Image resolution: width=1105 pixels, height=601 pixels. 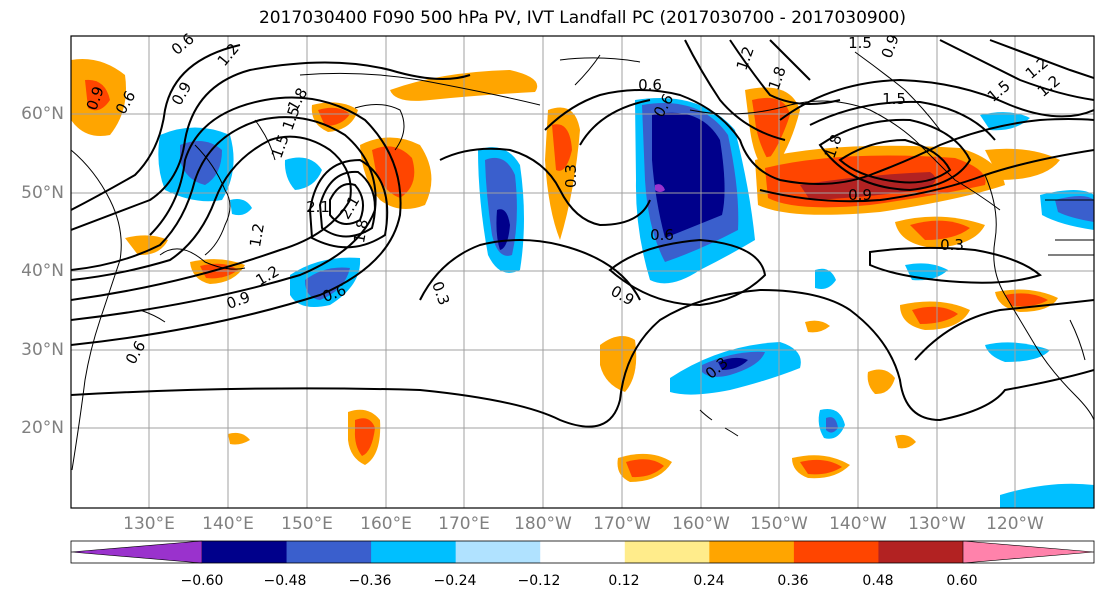 What do you see at coordinates (779, 524) in the screenshot?
I see `lon-label: 150°W` at bounding box center [779, 524].